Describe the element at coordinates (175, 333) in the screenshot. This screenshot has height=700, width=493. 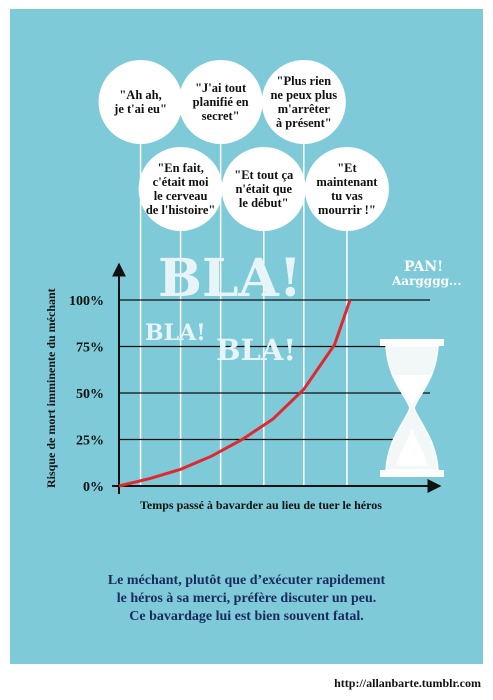
I see `bla-left: BLA!` at that location.